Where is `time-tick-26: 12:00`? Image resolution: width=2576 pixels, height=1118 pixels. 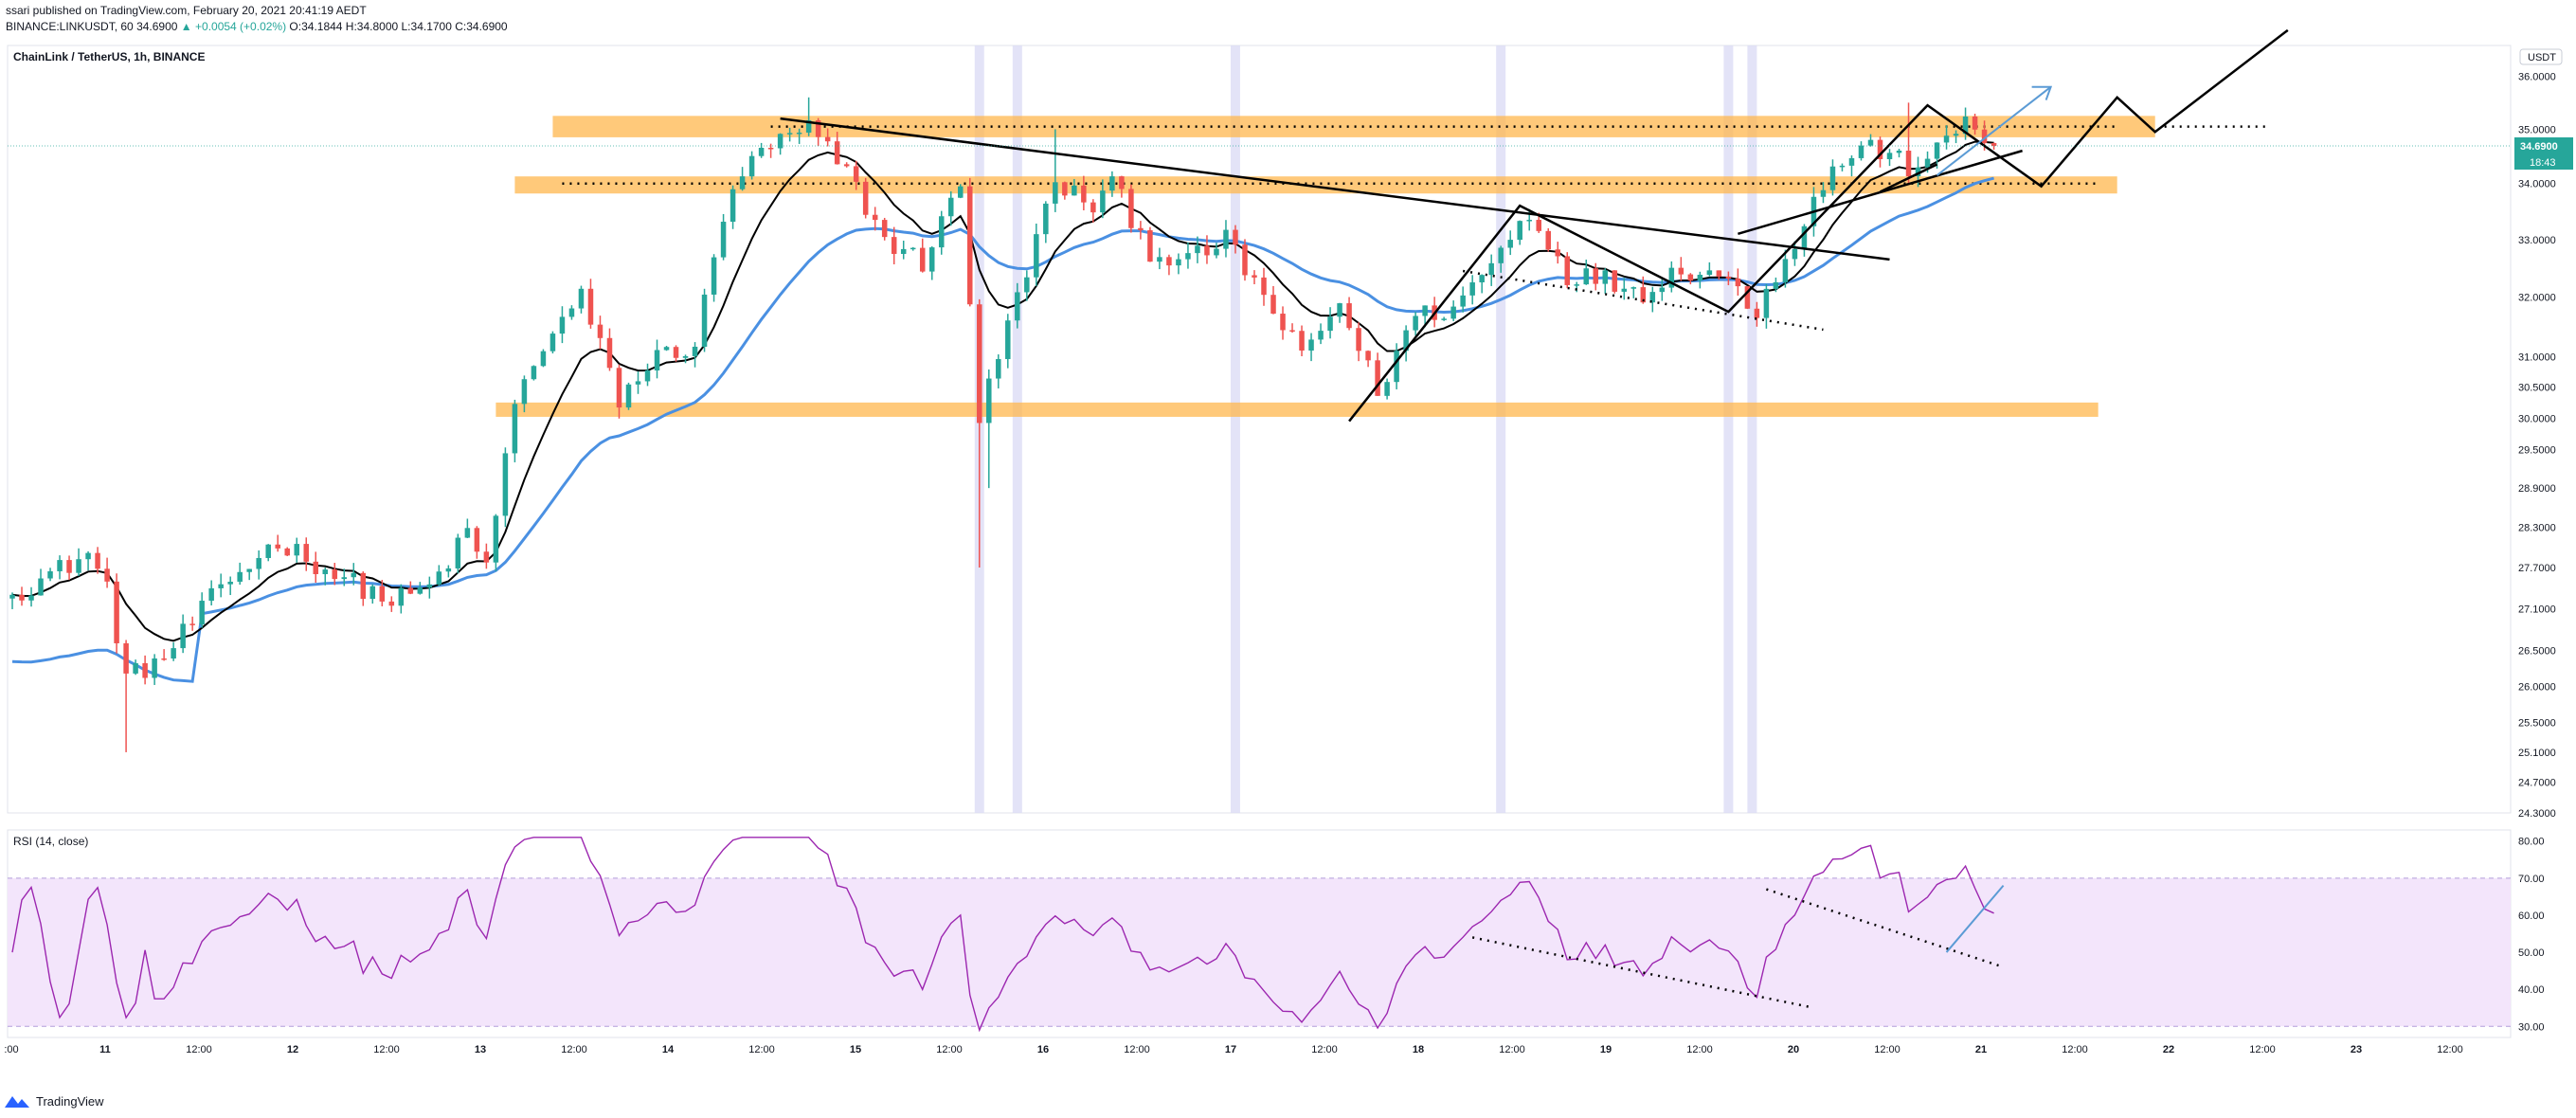 time-tick-26: 12:00 is located at coordinates (2450, 1050).